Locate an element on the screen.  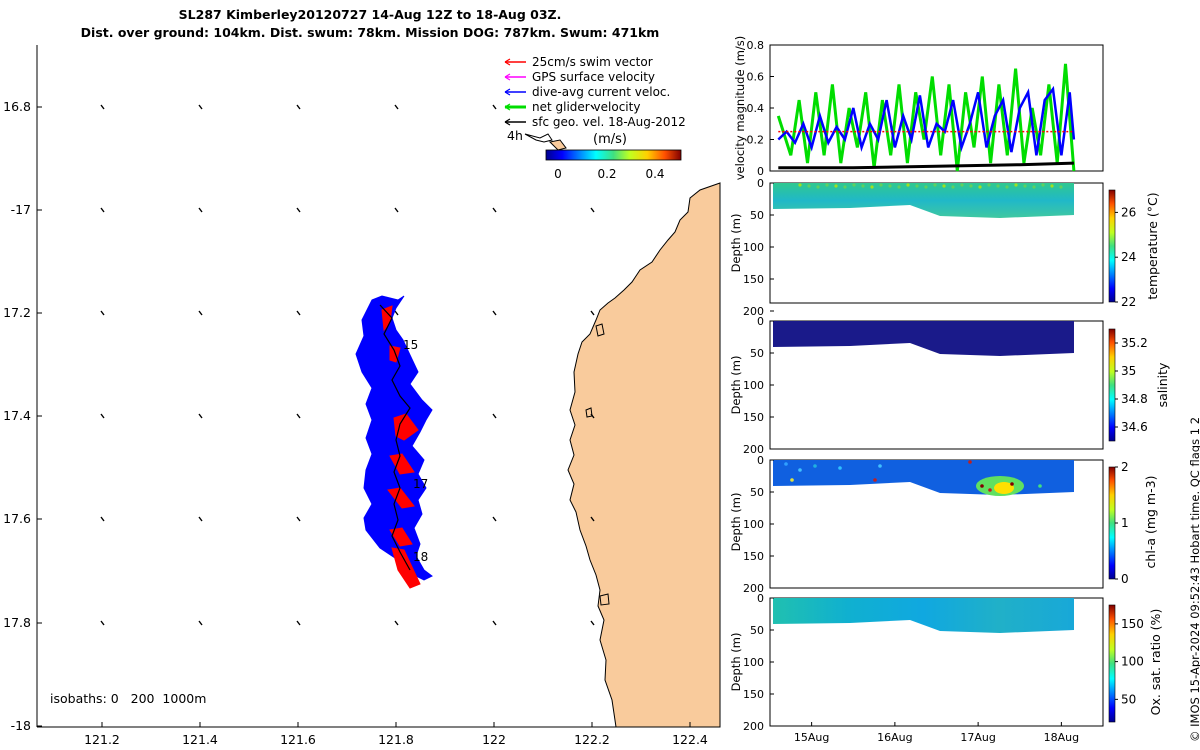
colorbar-tick-label: 100 is located at coordinates (1132, 662).